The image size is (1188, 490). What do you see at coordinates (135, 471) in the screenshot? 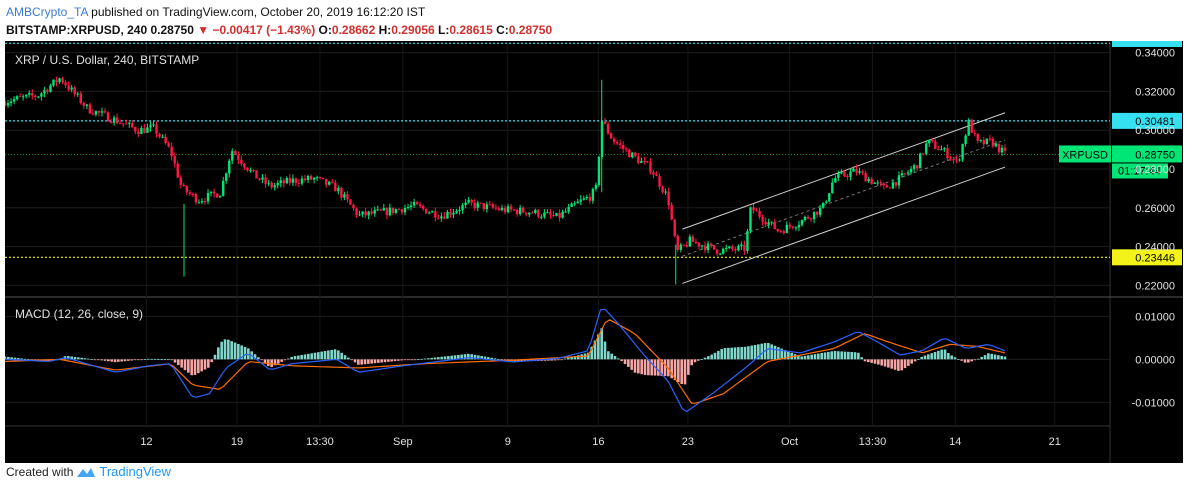
I see `tradingview-brand-link: TradingView` at bounding box center [135, 471].